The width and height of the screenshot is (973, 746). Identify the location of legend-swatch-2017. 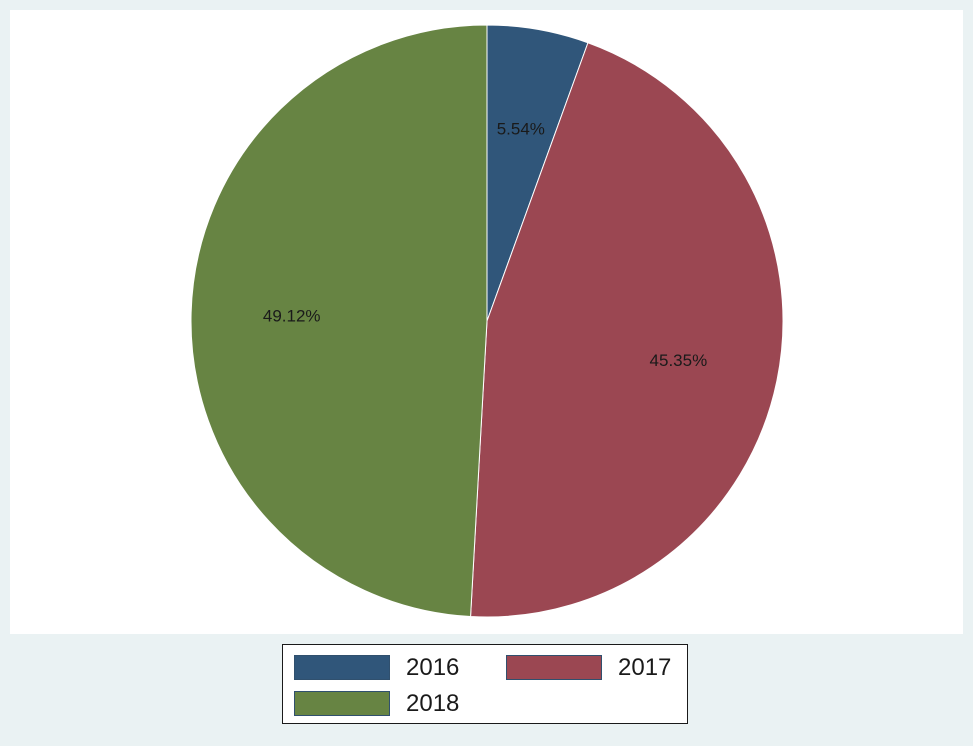
(554, 667).